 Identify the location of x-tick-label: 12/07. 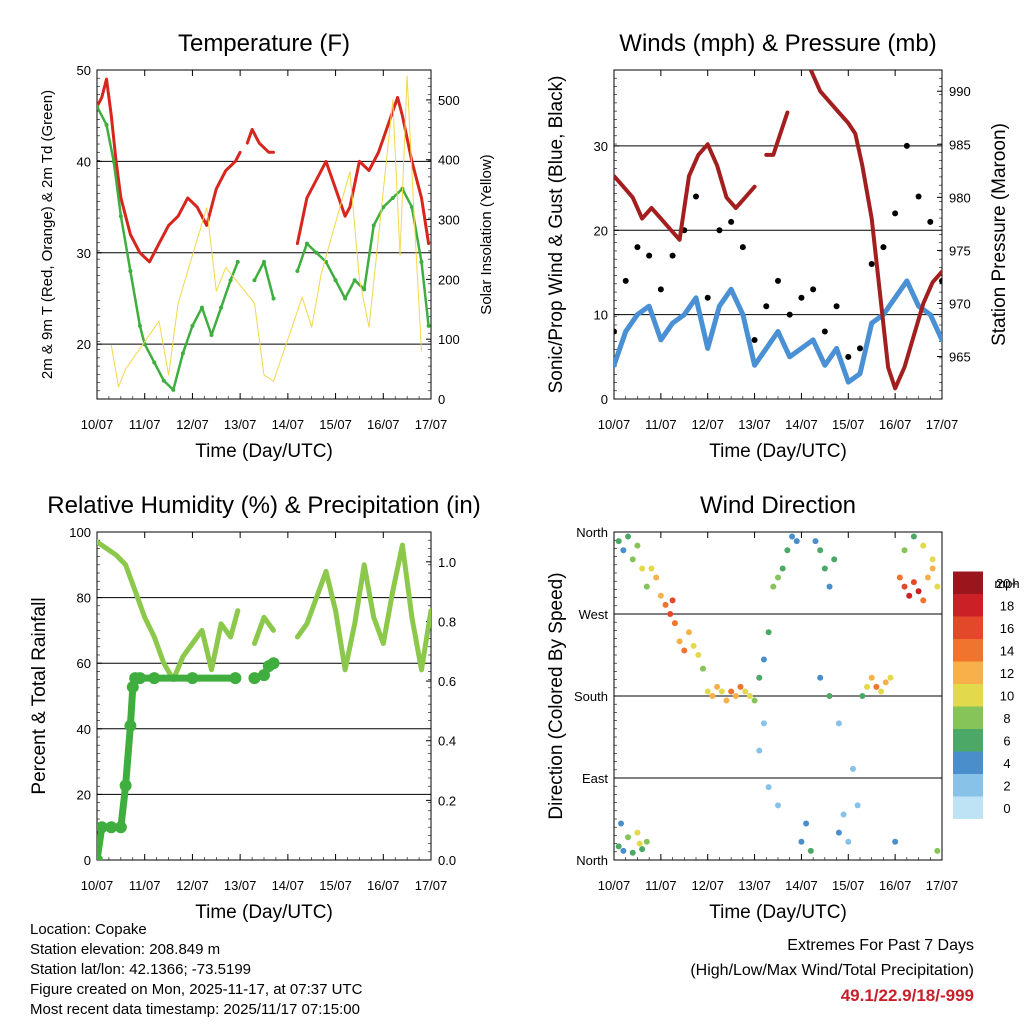
(707, 424).